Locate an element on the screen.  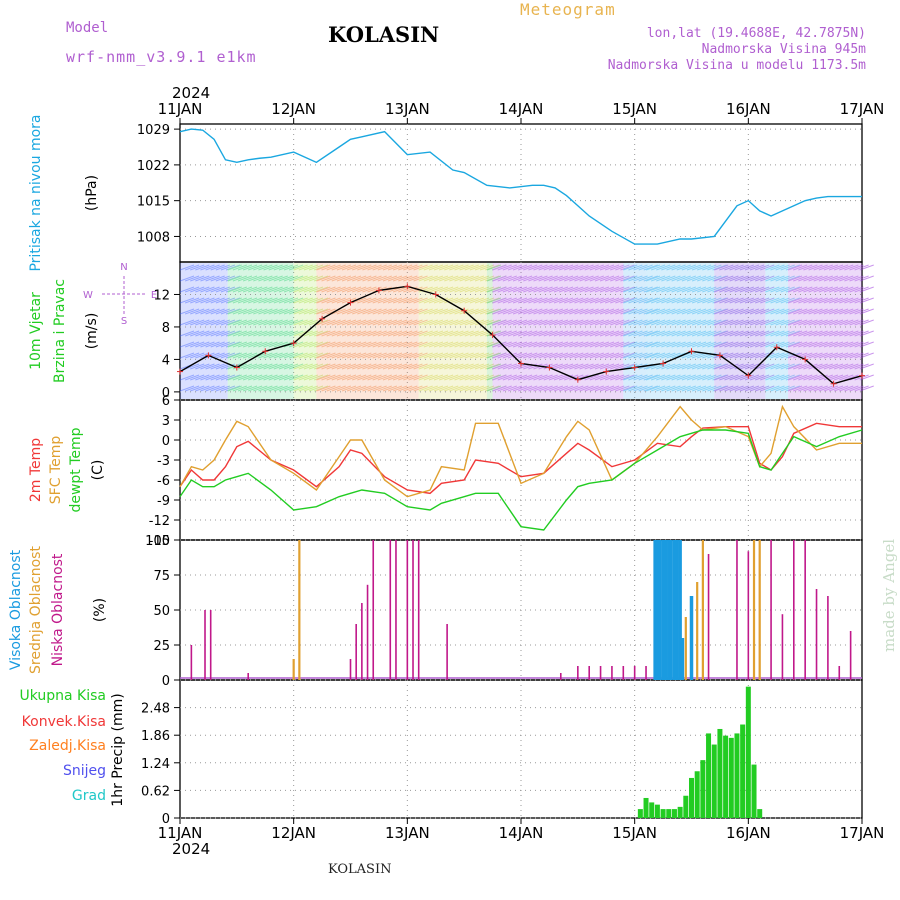
temp-2m-axis-title: 2m Temp is located at coordinates (36, 470).